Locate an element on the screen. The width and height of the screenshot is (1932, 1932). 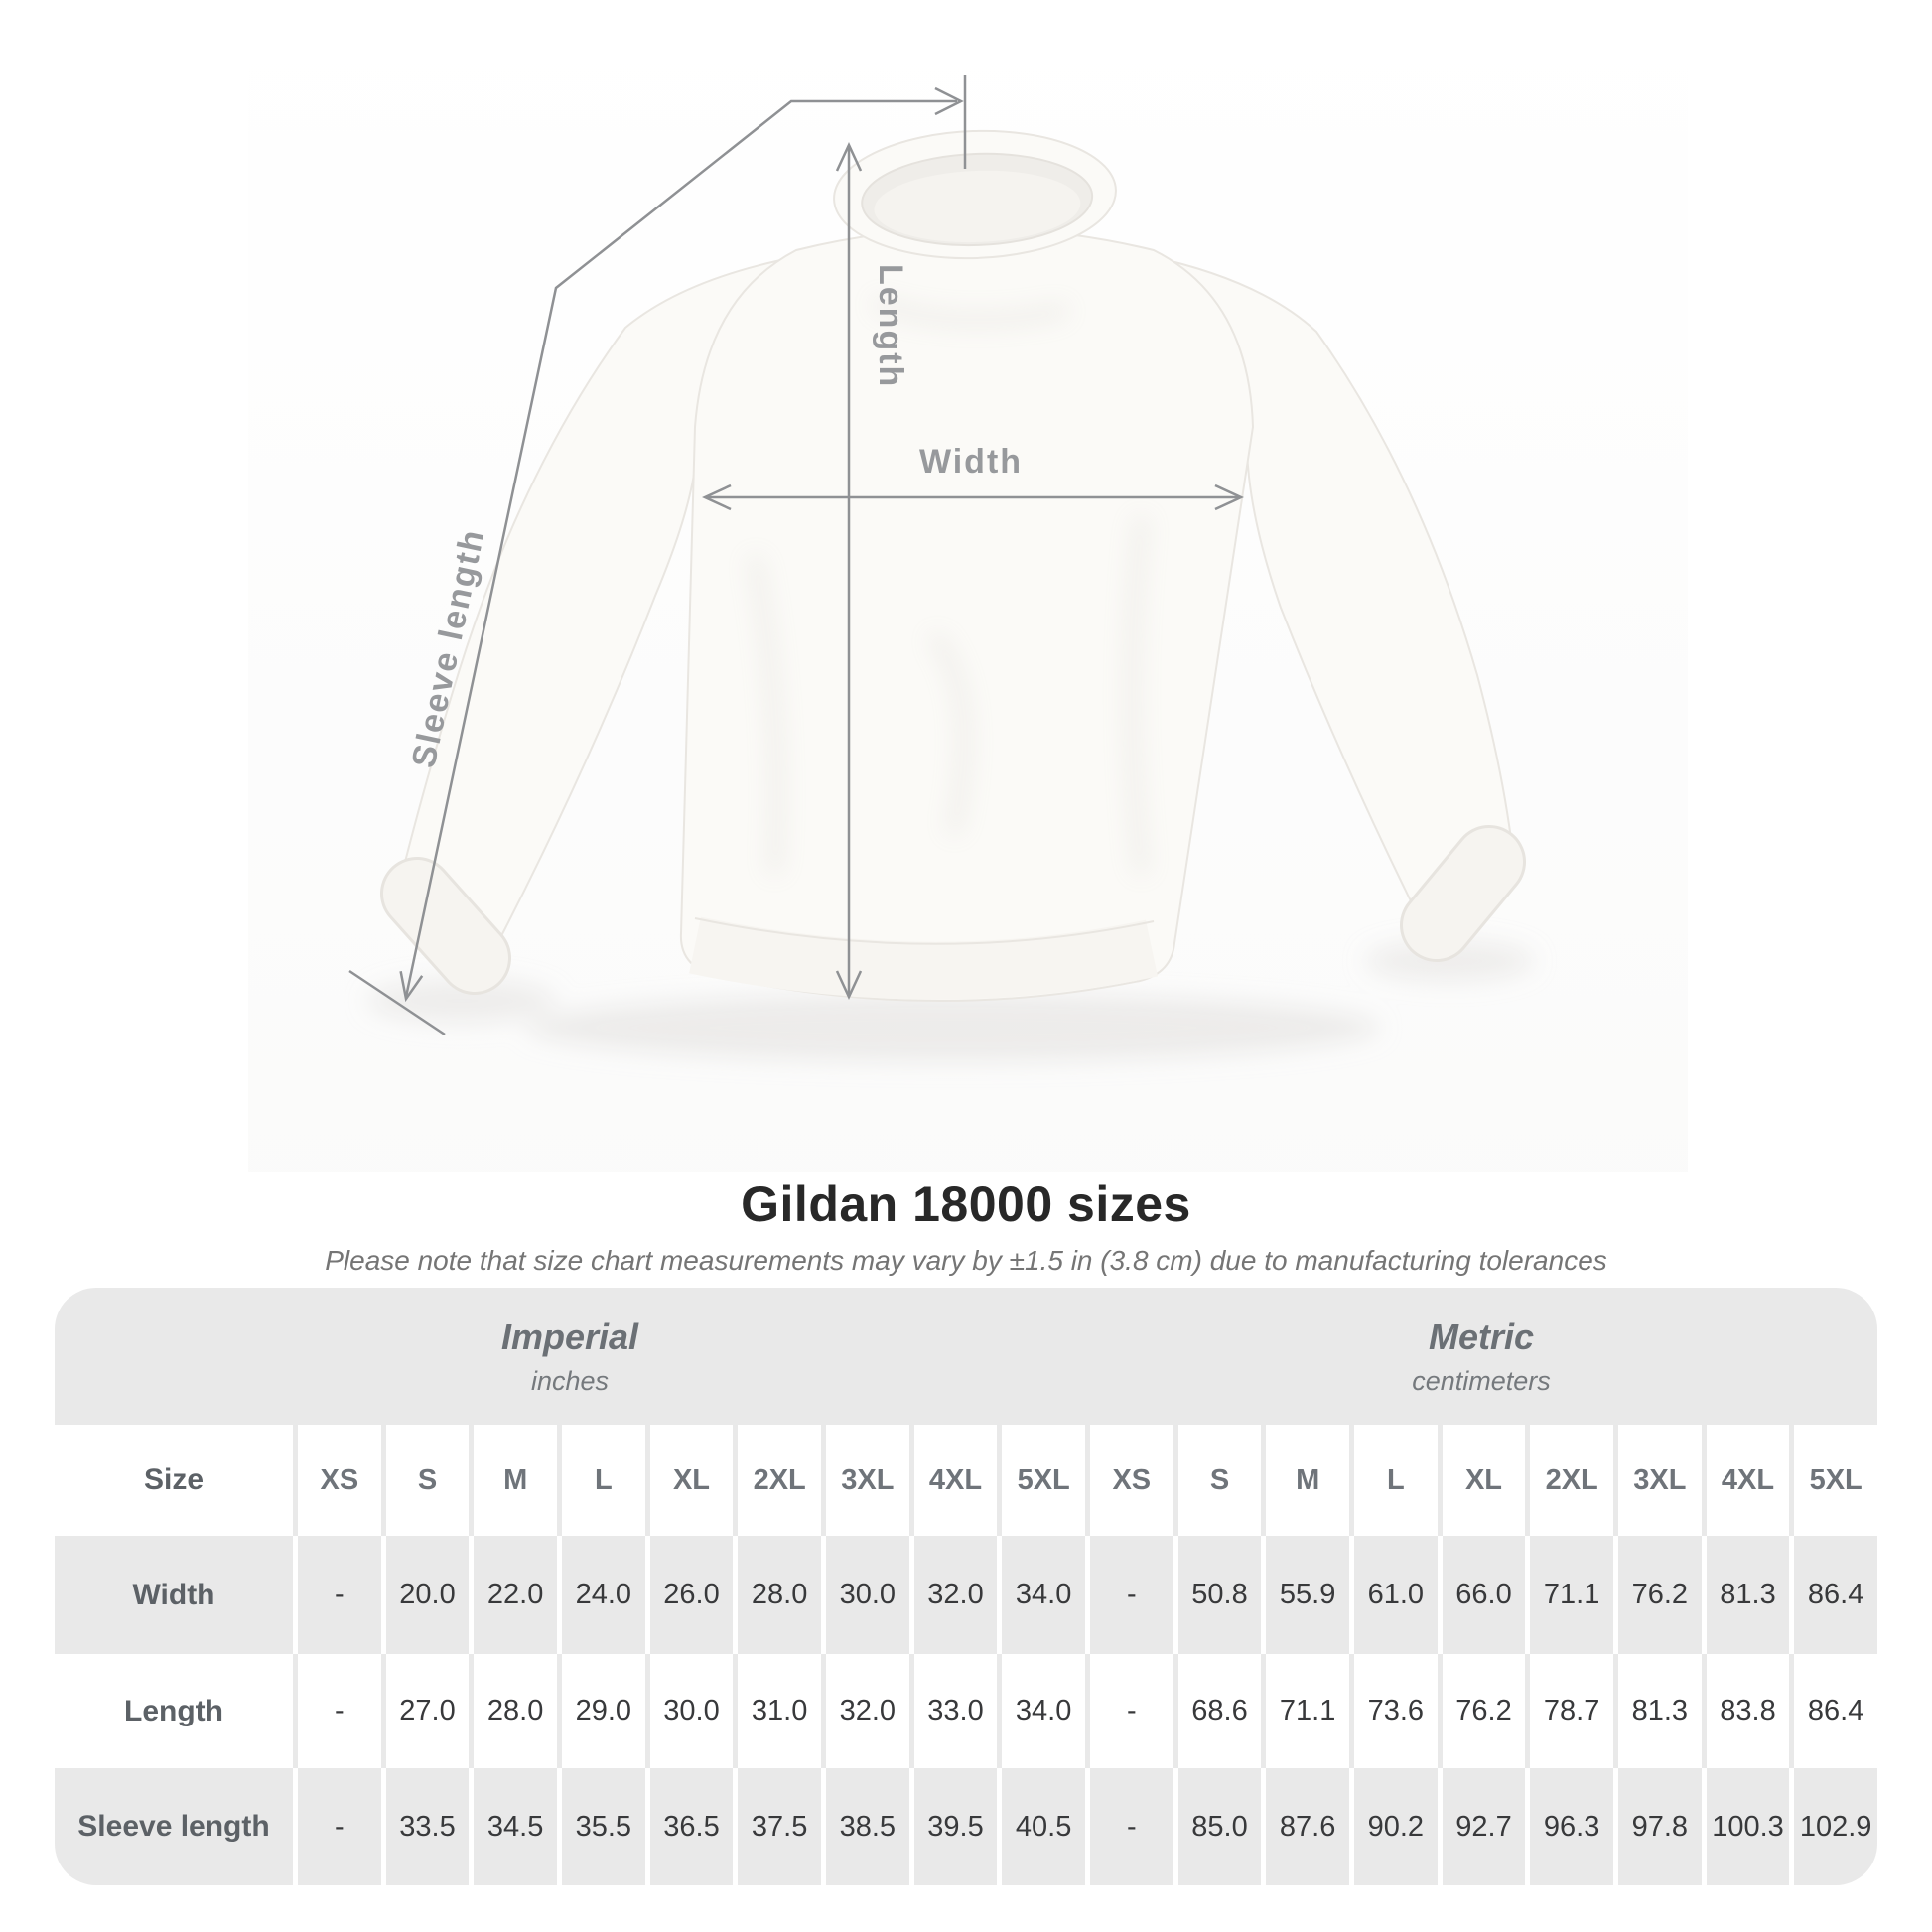
unit-group-unit: inches is located at coordinates (570, 1380).